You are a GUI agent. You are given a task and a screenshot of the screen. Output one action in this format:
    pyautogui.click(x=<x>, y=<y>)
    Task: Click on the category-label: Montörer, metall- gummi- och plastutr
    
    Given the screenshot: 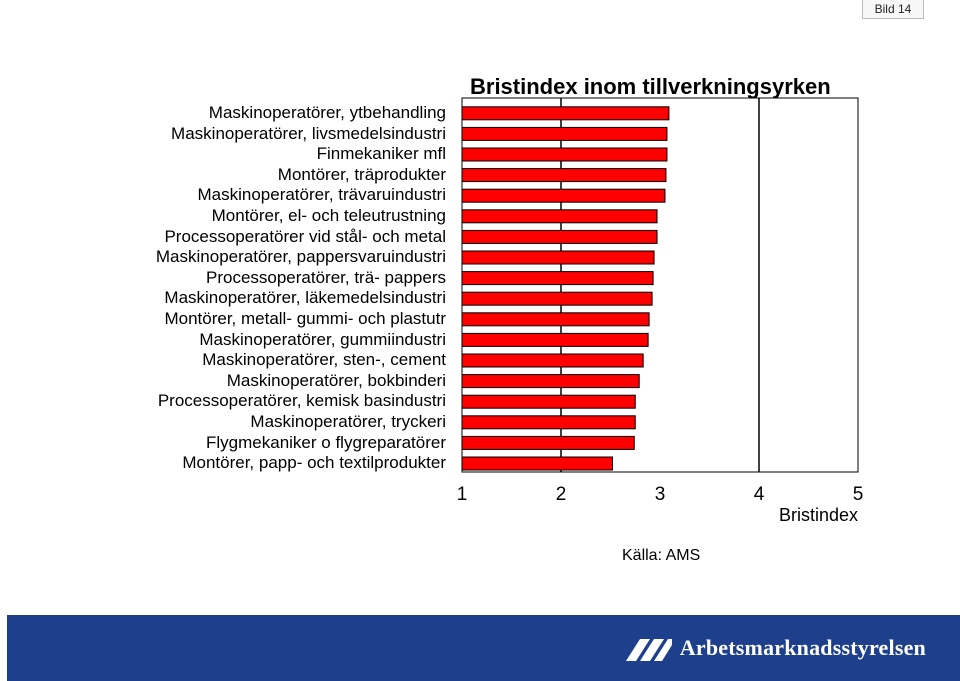 What is the action you would take?
    pyautogui.click(x=305, y=318)
    